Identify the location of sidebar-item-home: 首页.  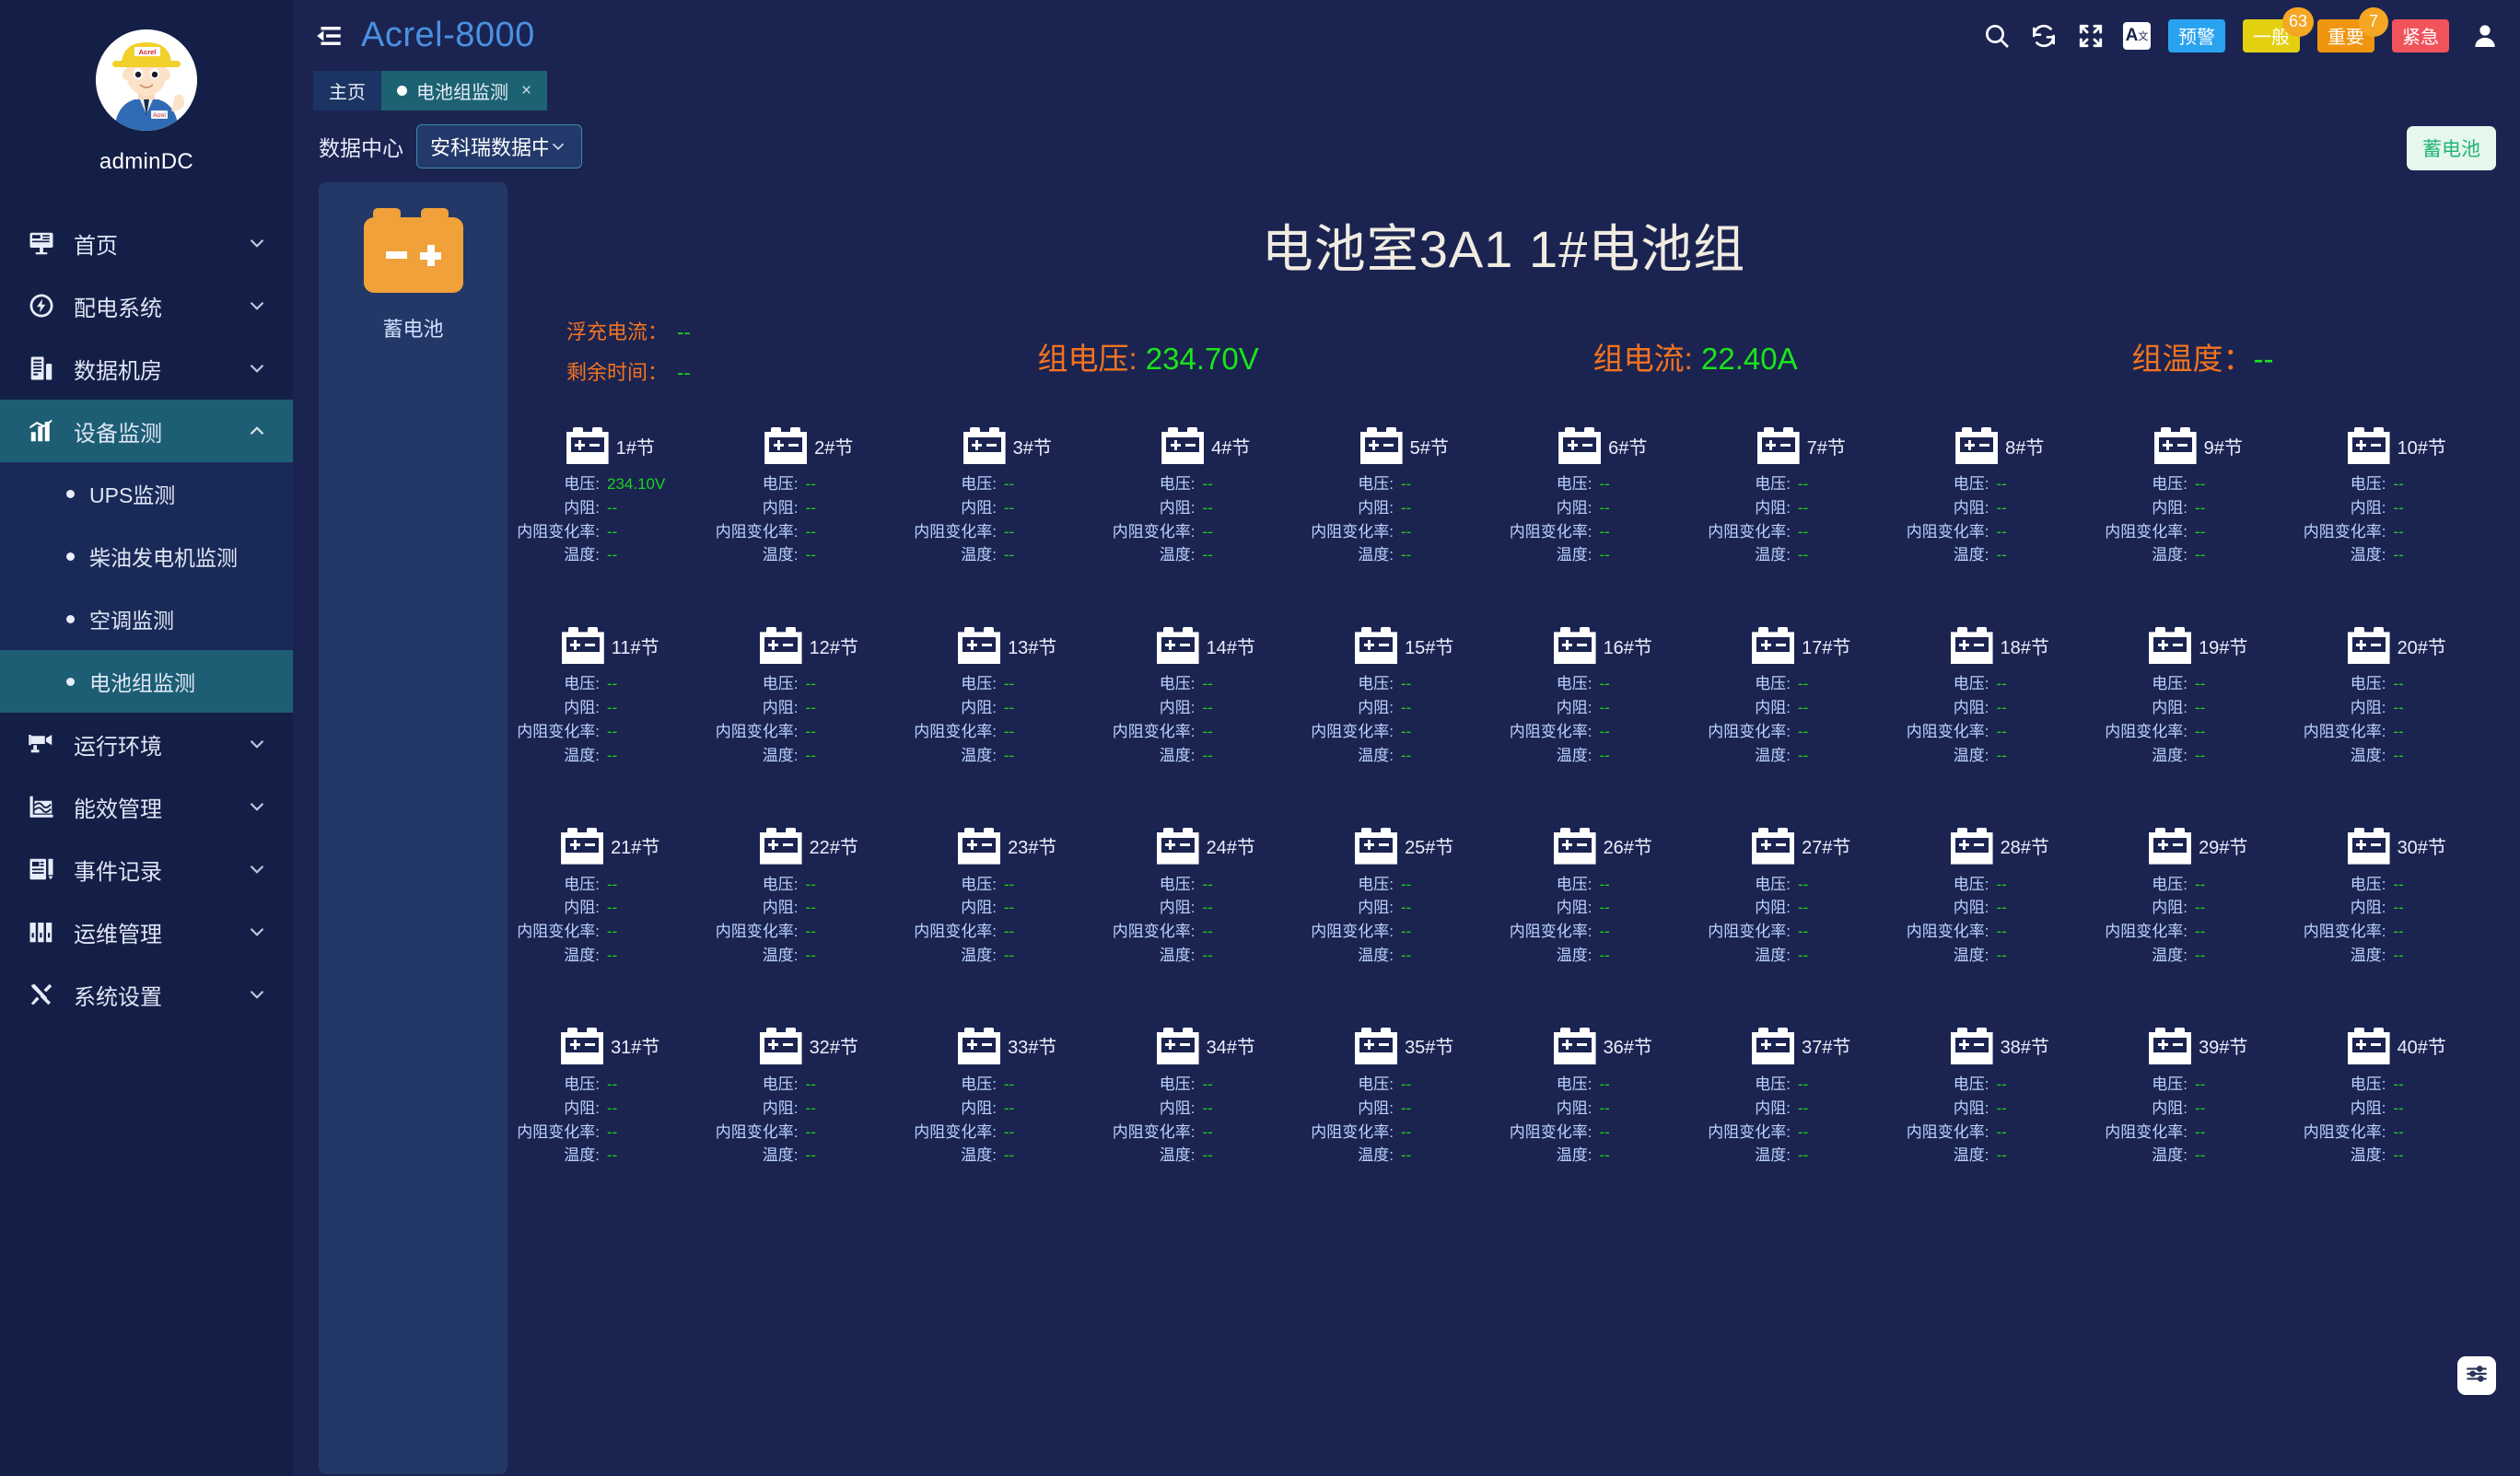
(146, 243).